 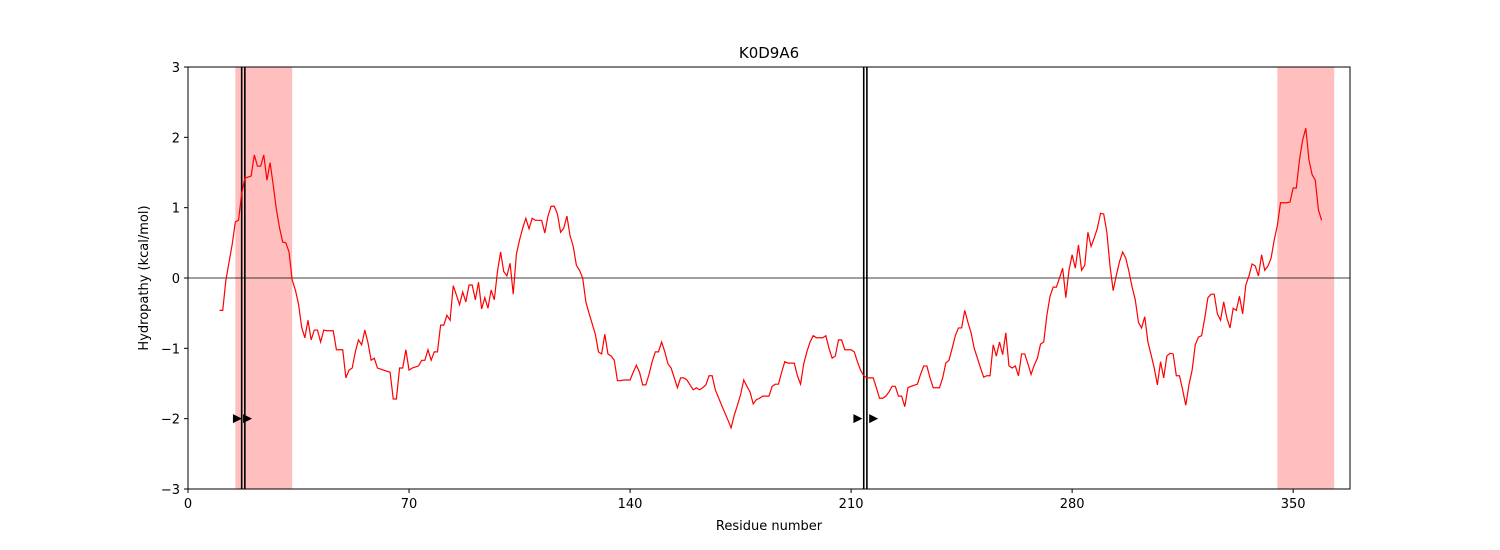 What do you see at coordinates (1293, 504) in the screenshot?
I see `x-tick-label: 350` at bounding box center [1293, 504].